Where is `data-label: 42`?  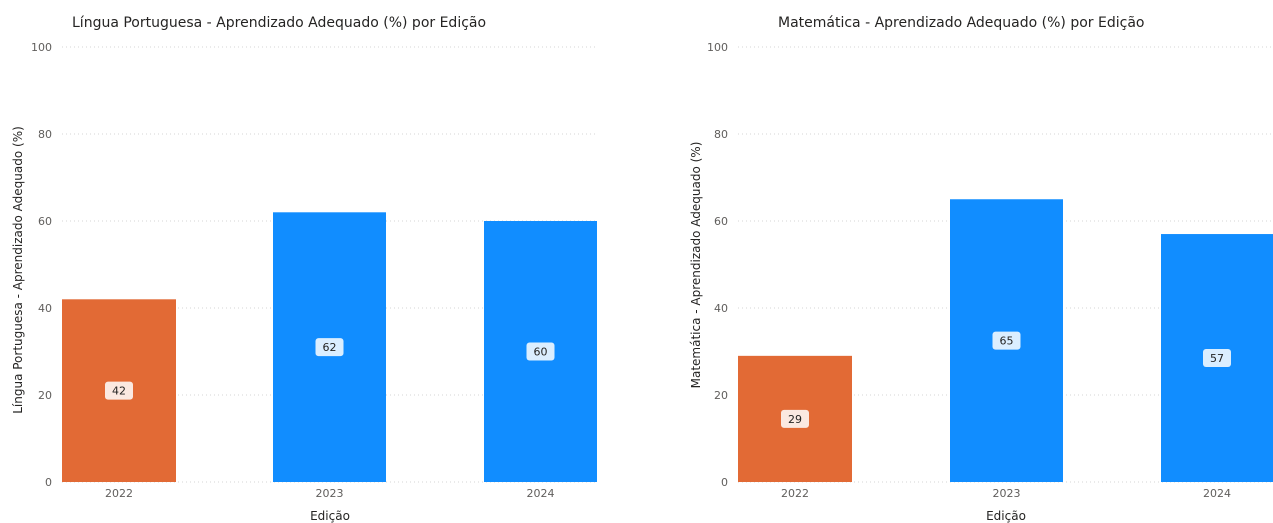 data-label: 42 is located at coordinates (119, 391).